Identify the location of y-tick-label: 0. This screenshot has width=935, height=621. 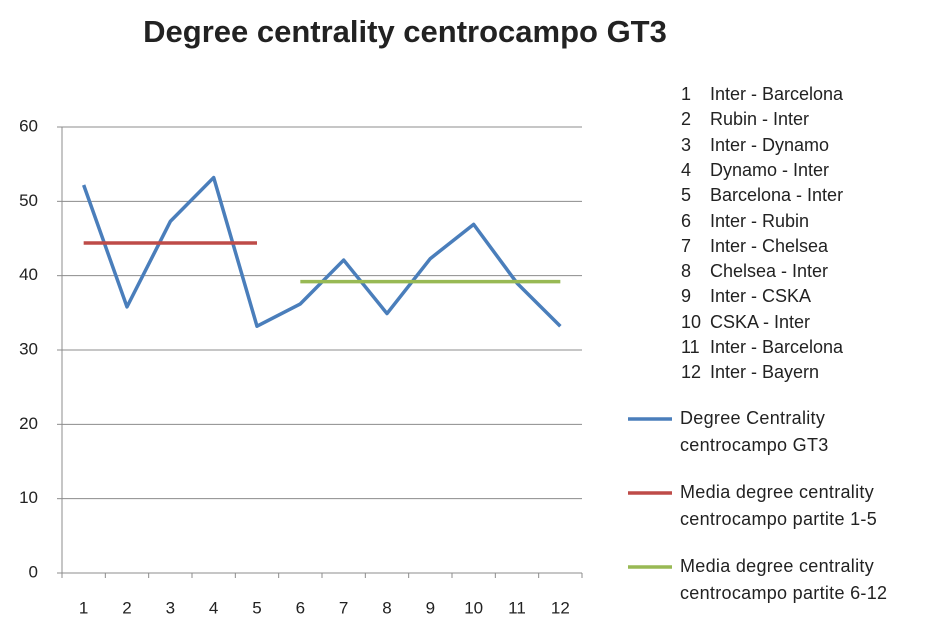
(33, 571).